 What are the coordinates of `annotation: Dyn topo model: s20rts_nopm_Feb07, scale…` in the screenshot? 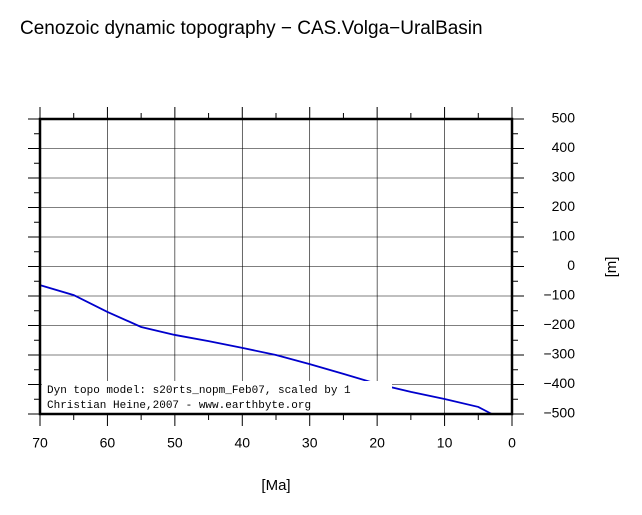 It's located at (199, 391).